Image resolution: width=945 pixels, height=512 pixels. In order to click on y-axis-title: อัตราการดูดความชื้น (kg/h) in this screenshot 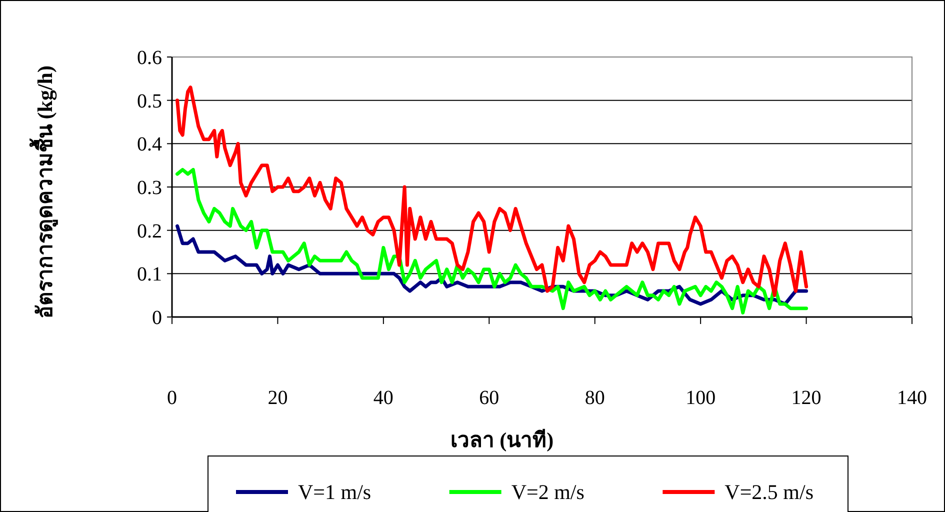, I will do `click(44, 192)`.